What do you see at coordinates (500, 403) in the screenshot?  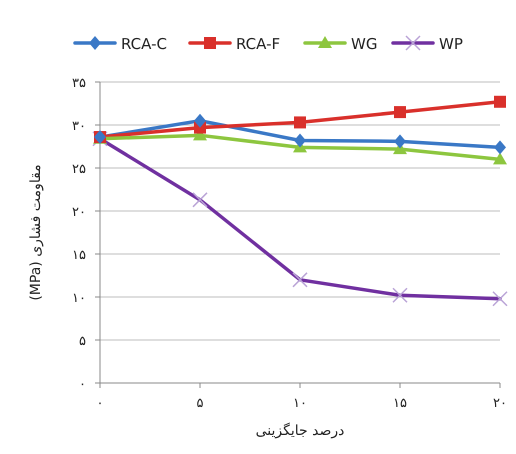 I see `x-tick-label: ۲۰` at bounding box center [500, 403].